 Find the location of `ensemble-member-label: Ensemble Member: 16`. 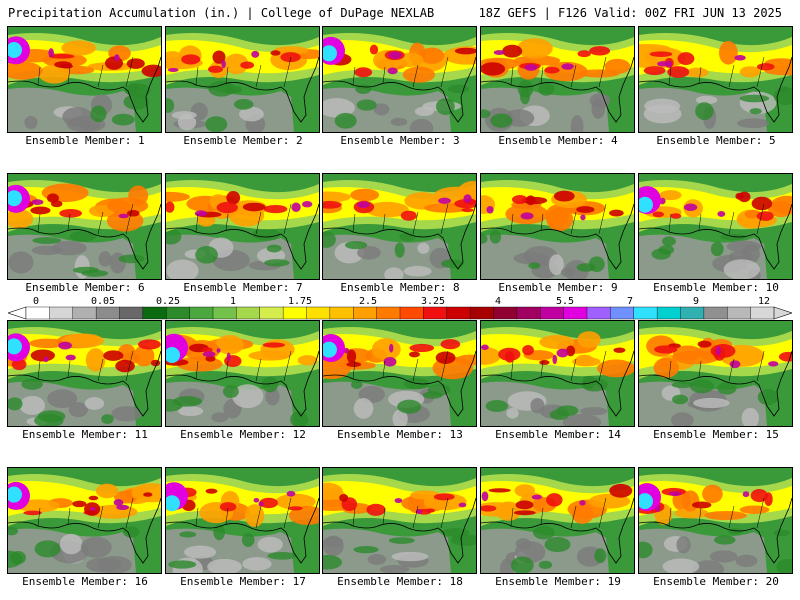

ensemble-member-label: Ensemble Member: 16 is located at coordinates (85, 581).